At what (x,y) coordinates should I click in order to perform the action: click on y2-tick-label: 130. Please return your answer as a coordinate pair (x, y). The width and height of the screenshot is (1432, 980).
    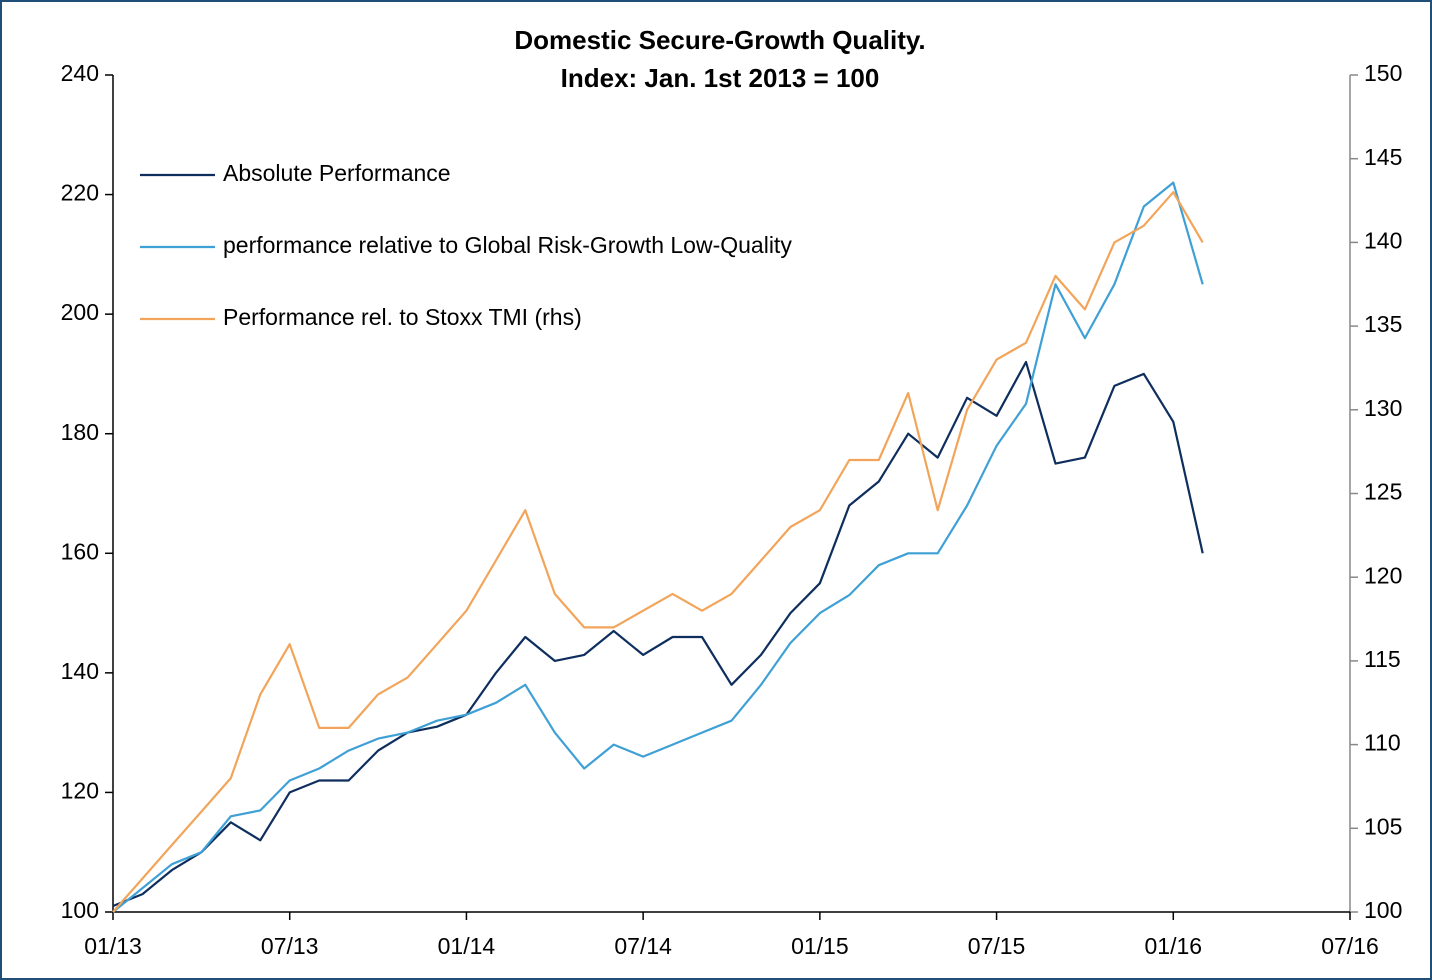
    Looking at the image, I should click on (1383, 408).